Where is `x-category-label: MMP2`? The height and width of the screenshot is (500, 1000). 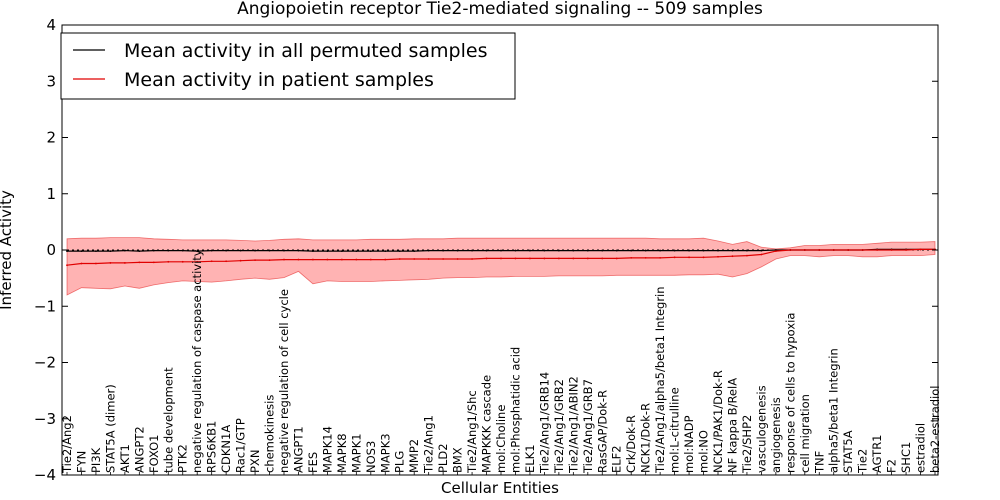
x-category-label: MMP2 is located at coordinates (414, 456).